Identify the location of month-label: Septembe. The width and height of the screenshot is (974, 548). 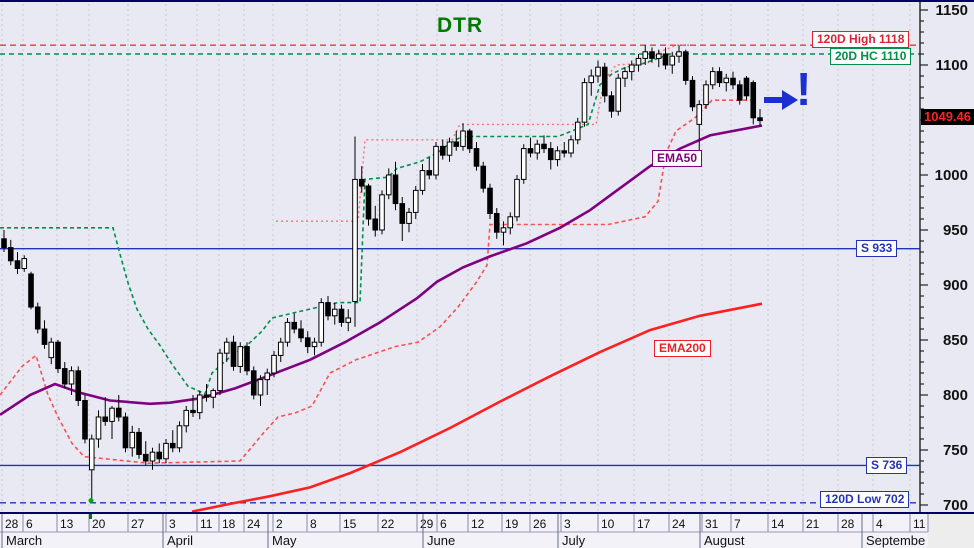
(895, 540).